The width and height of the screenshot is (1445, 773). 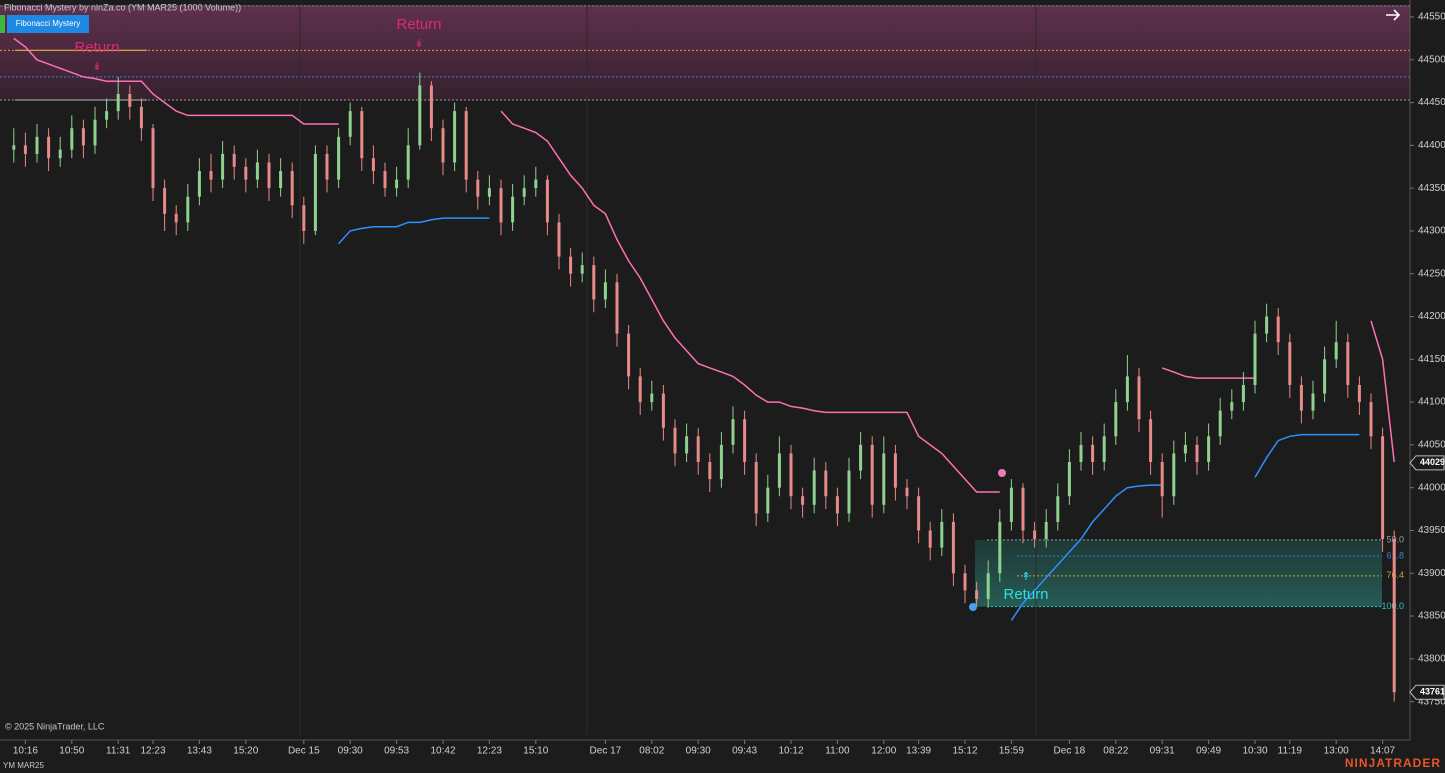 What do you see at coordinates (1025, 577) in the screenshot?
I see `return-arrow: ↟` at bounding box center [1025, 577].